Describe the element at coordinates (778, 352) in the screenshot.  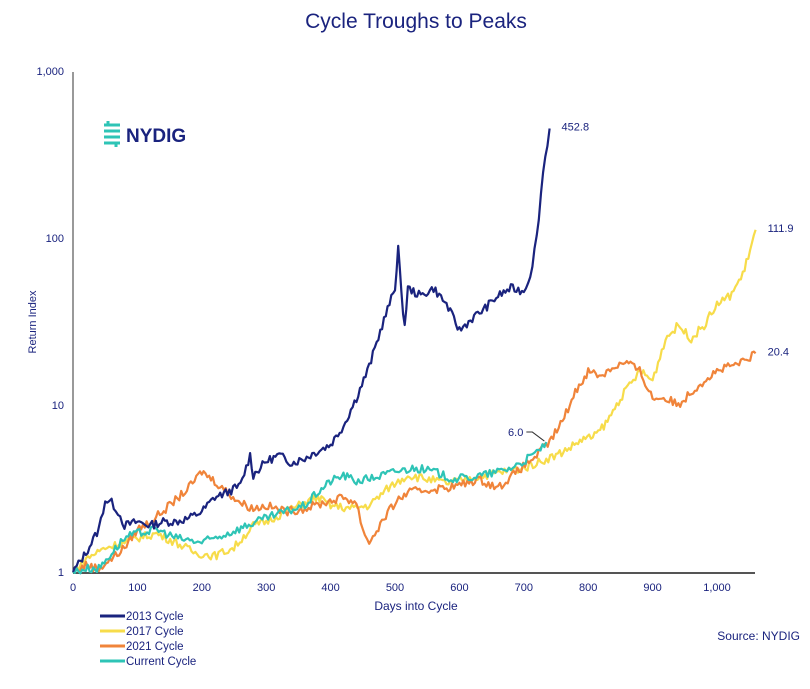
I see `data-label: 20.4` at that location.